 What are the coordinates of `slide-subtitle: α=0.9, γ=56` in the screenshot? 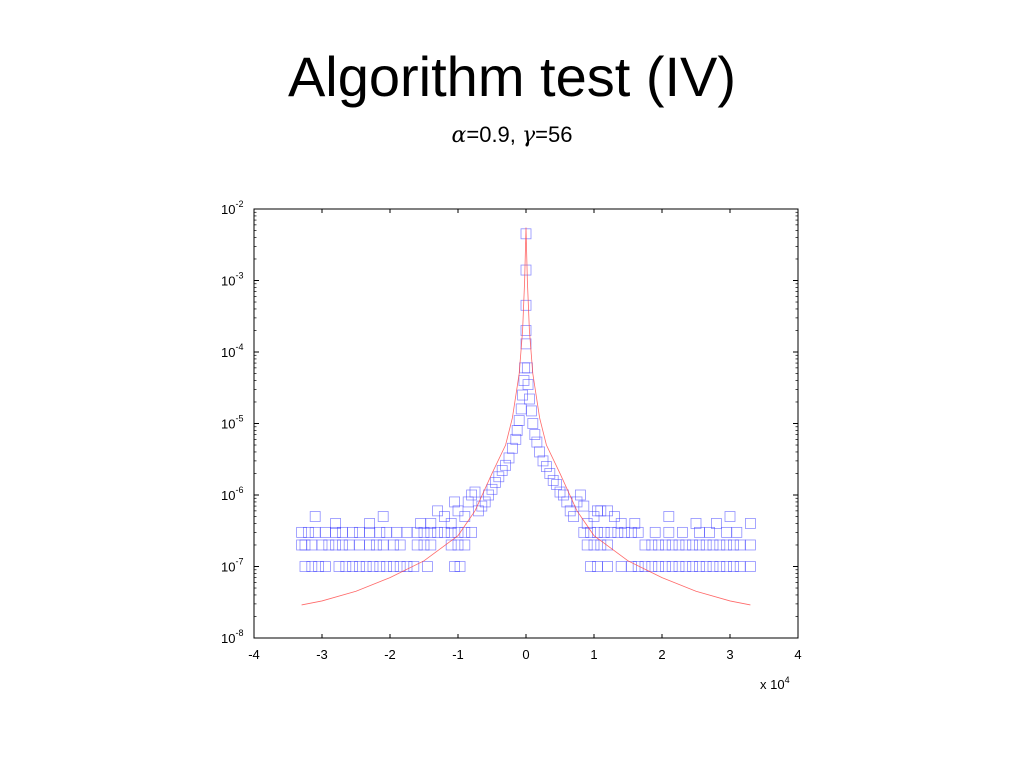 It's located at (512, 135).